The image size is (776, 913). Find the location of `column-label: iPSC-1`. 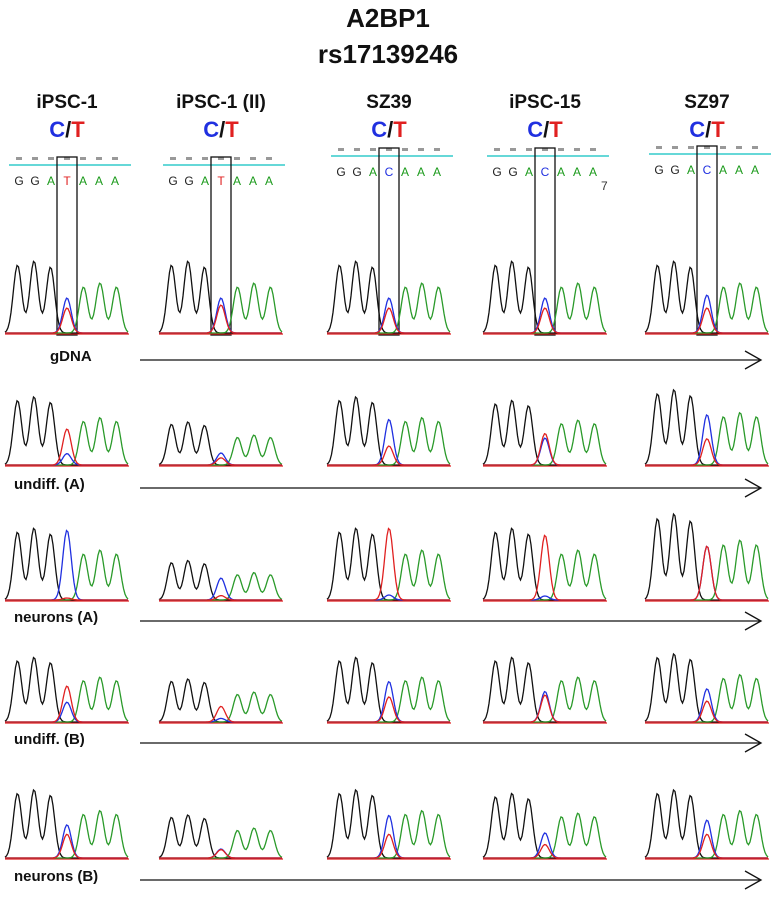

column-label: iPSC-1 is located at coordinates (67, 102).